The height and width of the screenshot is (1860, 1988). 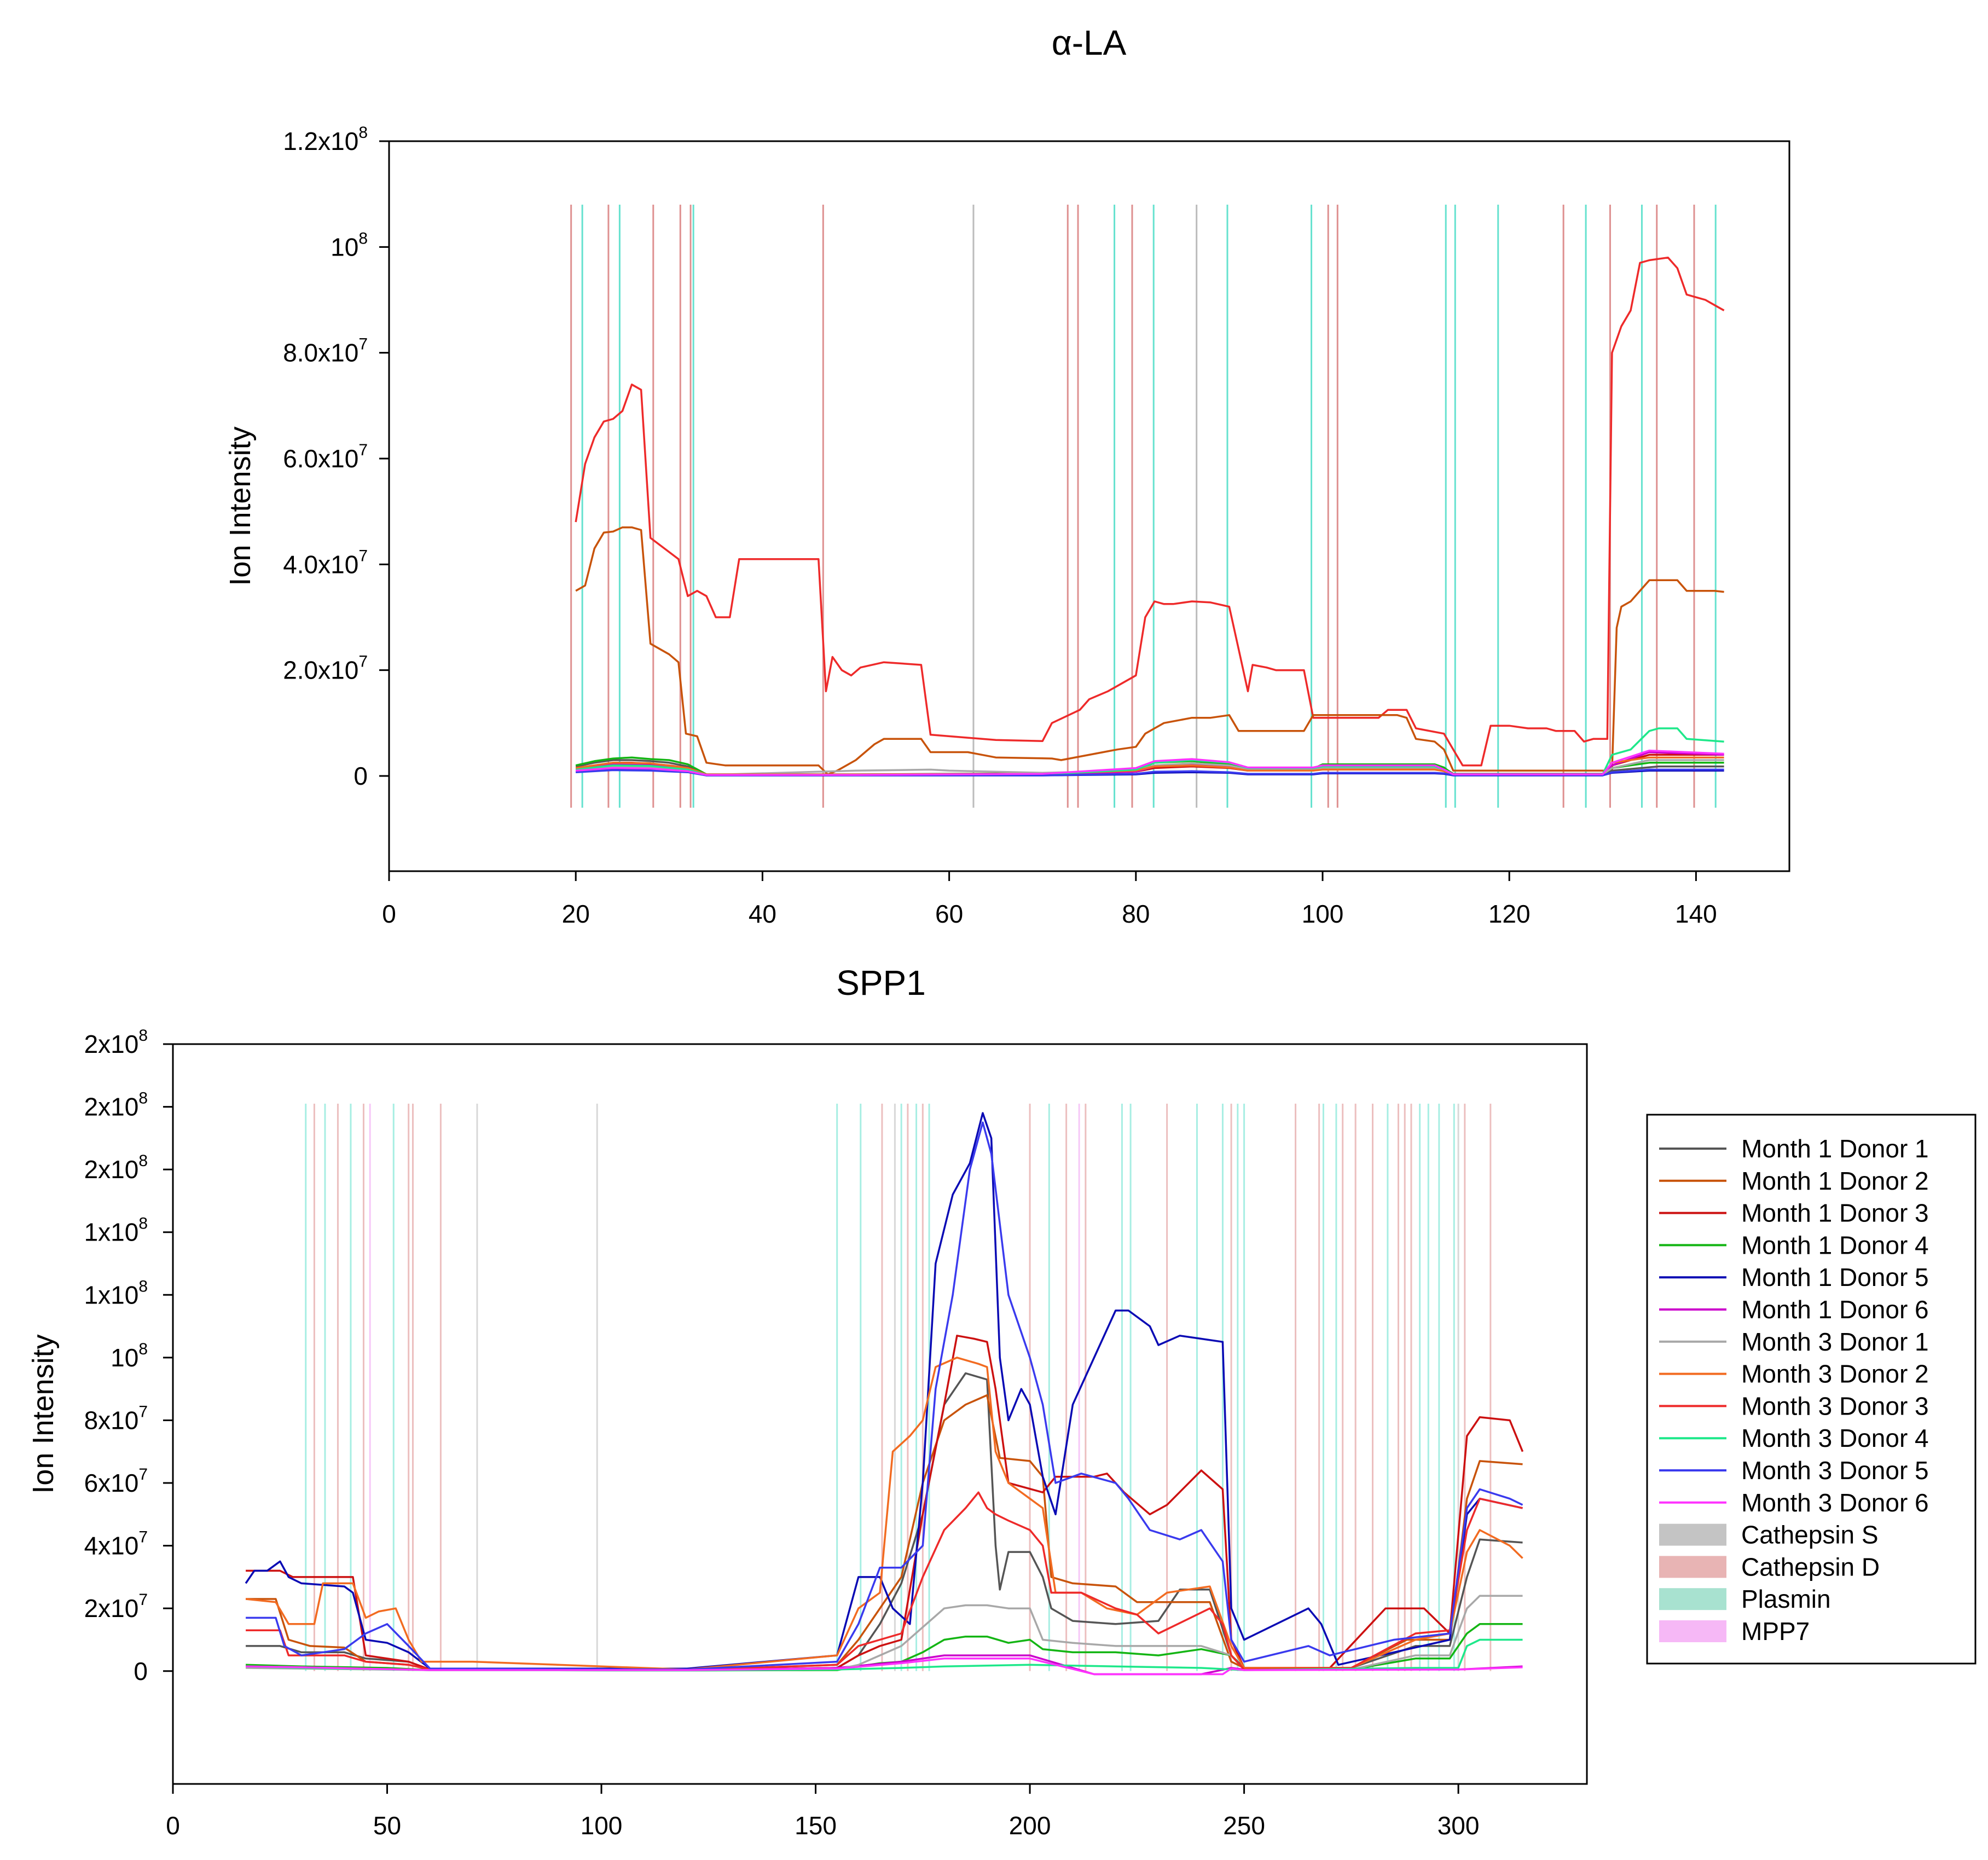 I want to click on y-tick-base: 8.0x10, so click(x=320, y=353).